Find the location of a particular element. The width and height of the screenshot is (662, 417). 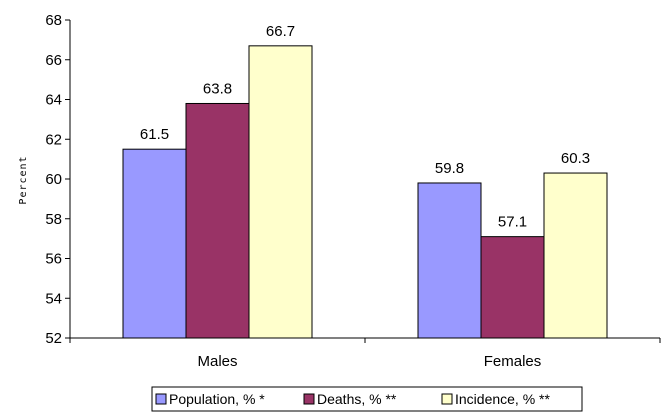

data-label: 61.5 is located at coordinates (154, 134).